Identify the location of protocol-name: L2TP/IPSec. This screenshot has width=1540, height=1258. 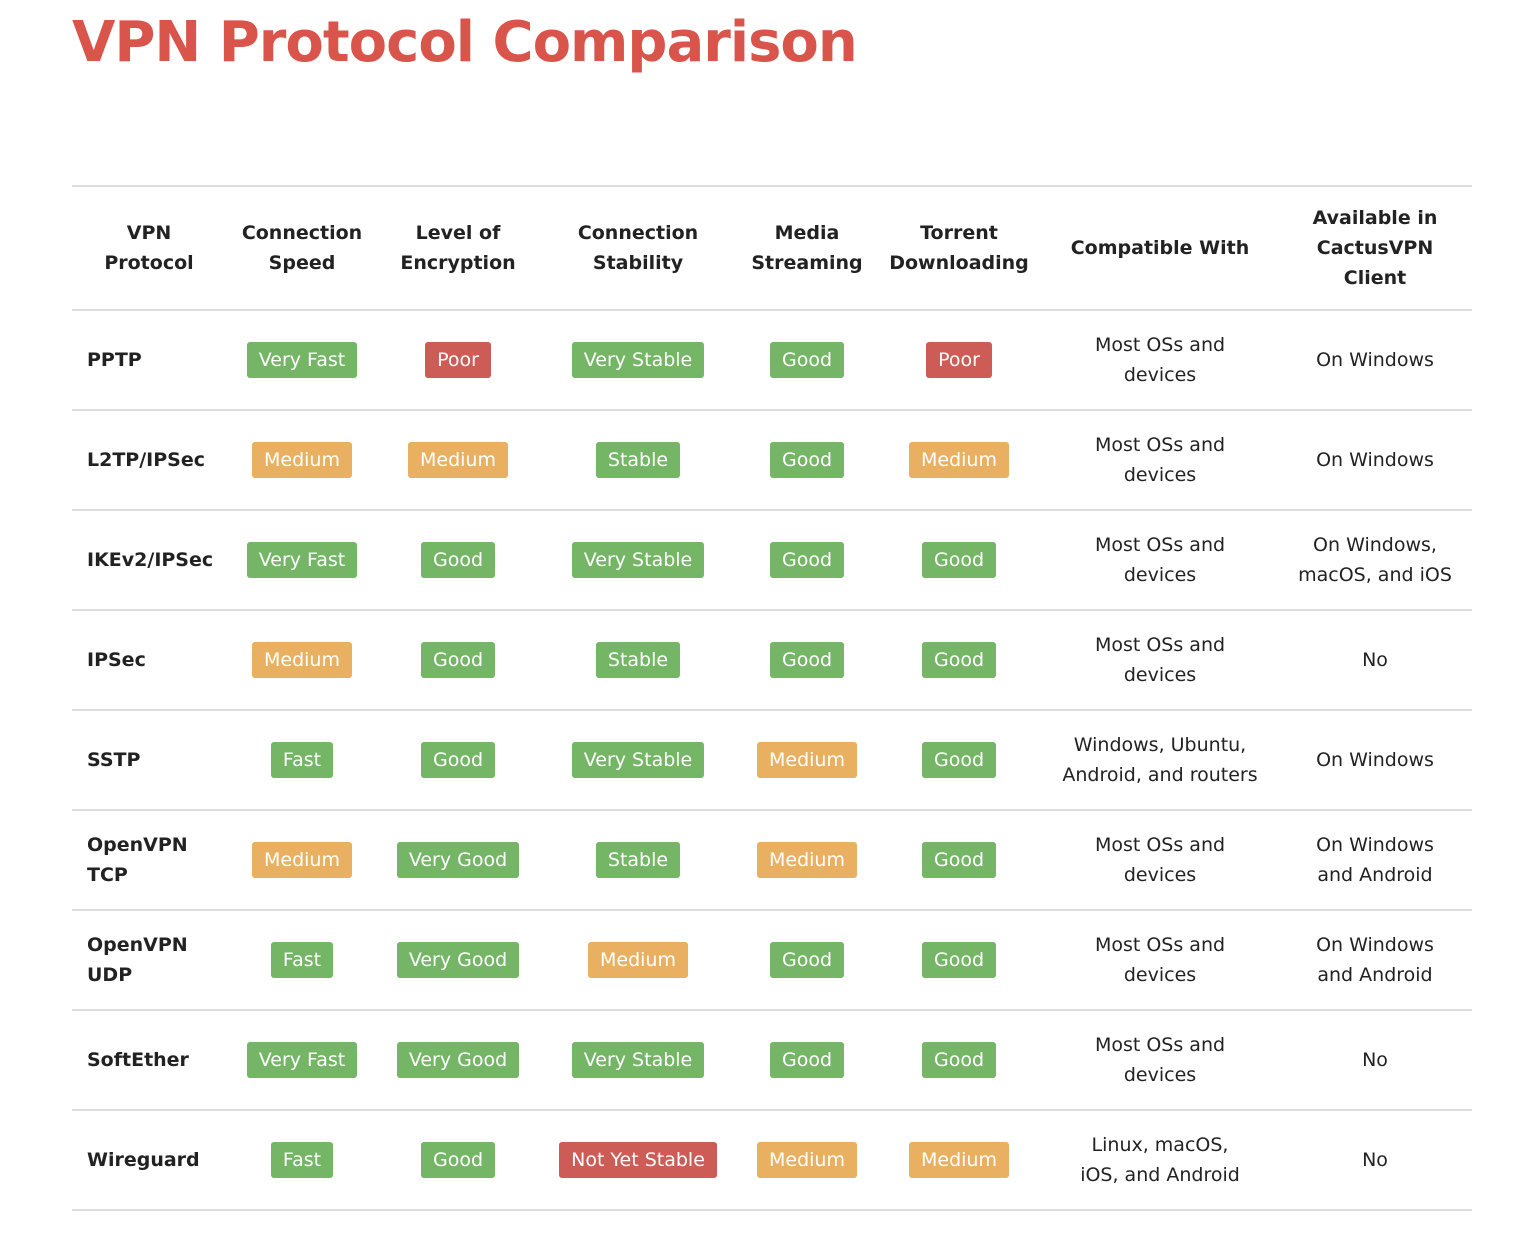
(146, 460).